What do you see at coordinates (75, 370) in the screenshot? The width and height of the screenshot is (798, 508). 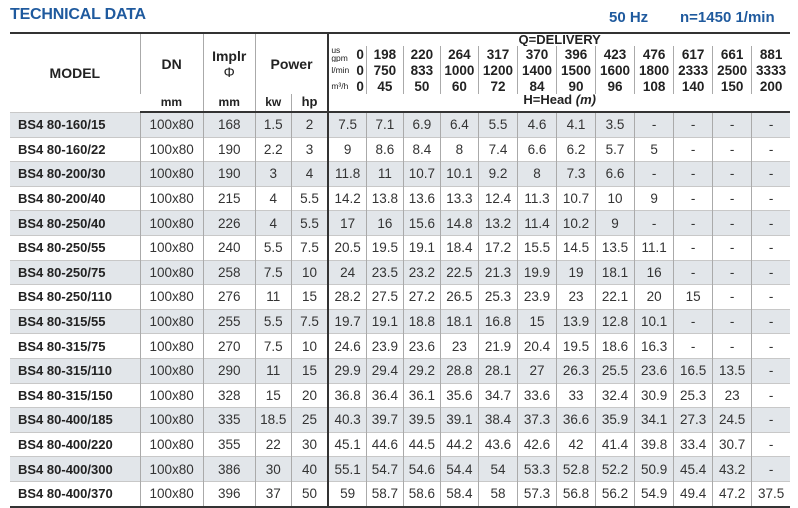 I see `model-cell: BS4 80-315/110` at bounding box center [75, 370].